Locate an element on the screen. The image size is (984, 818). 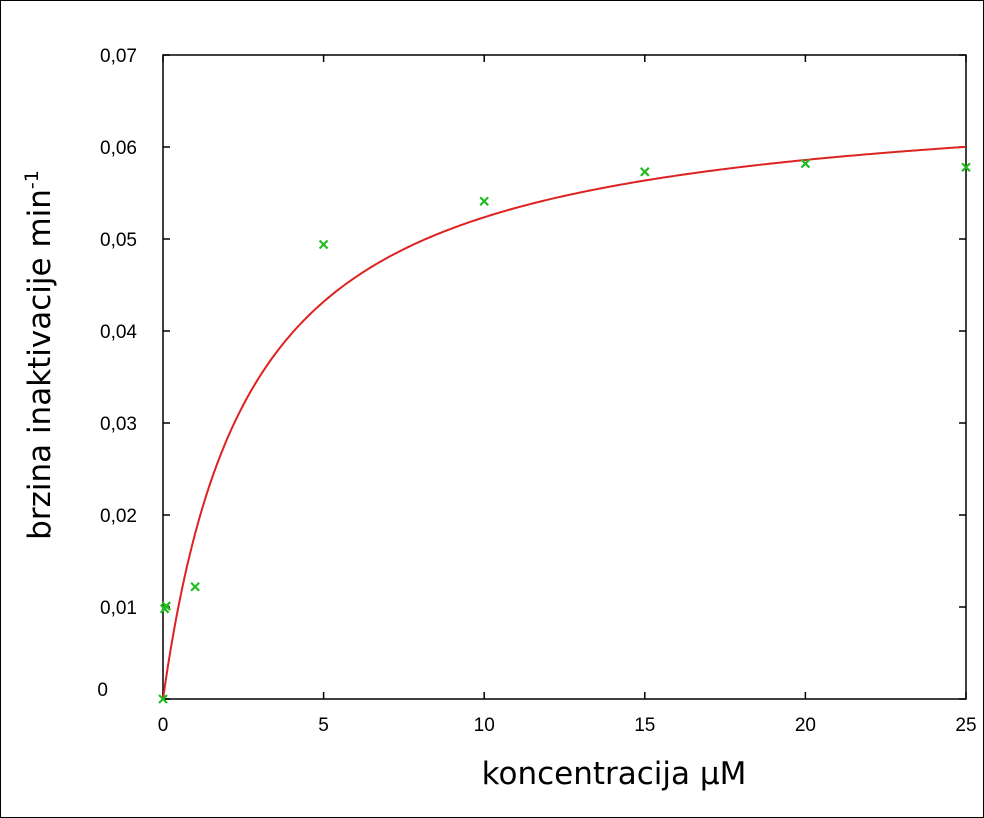
y-tick-label: 0,02 is located at coordinates (118, 516).